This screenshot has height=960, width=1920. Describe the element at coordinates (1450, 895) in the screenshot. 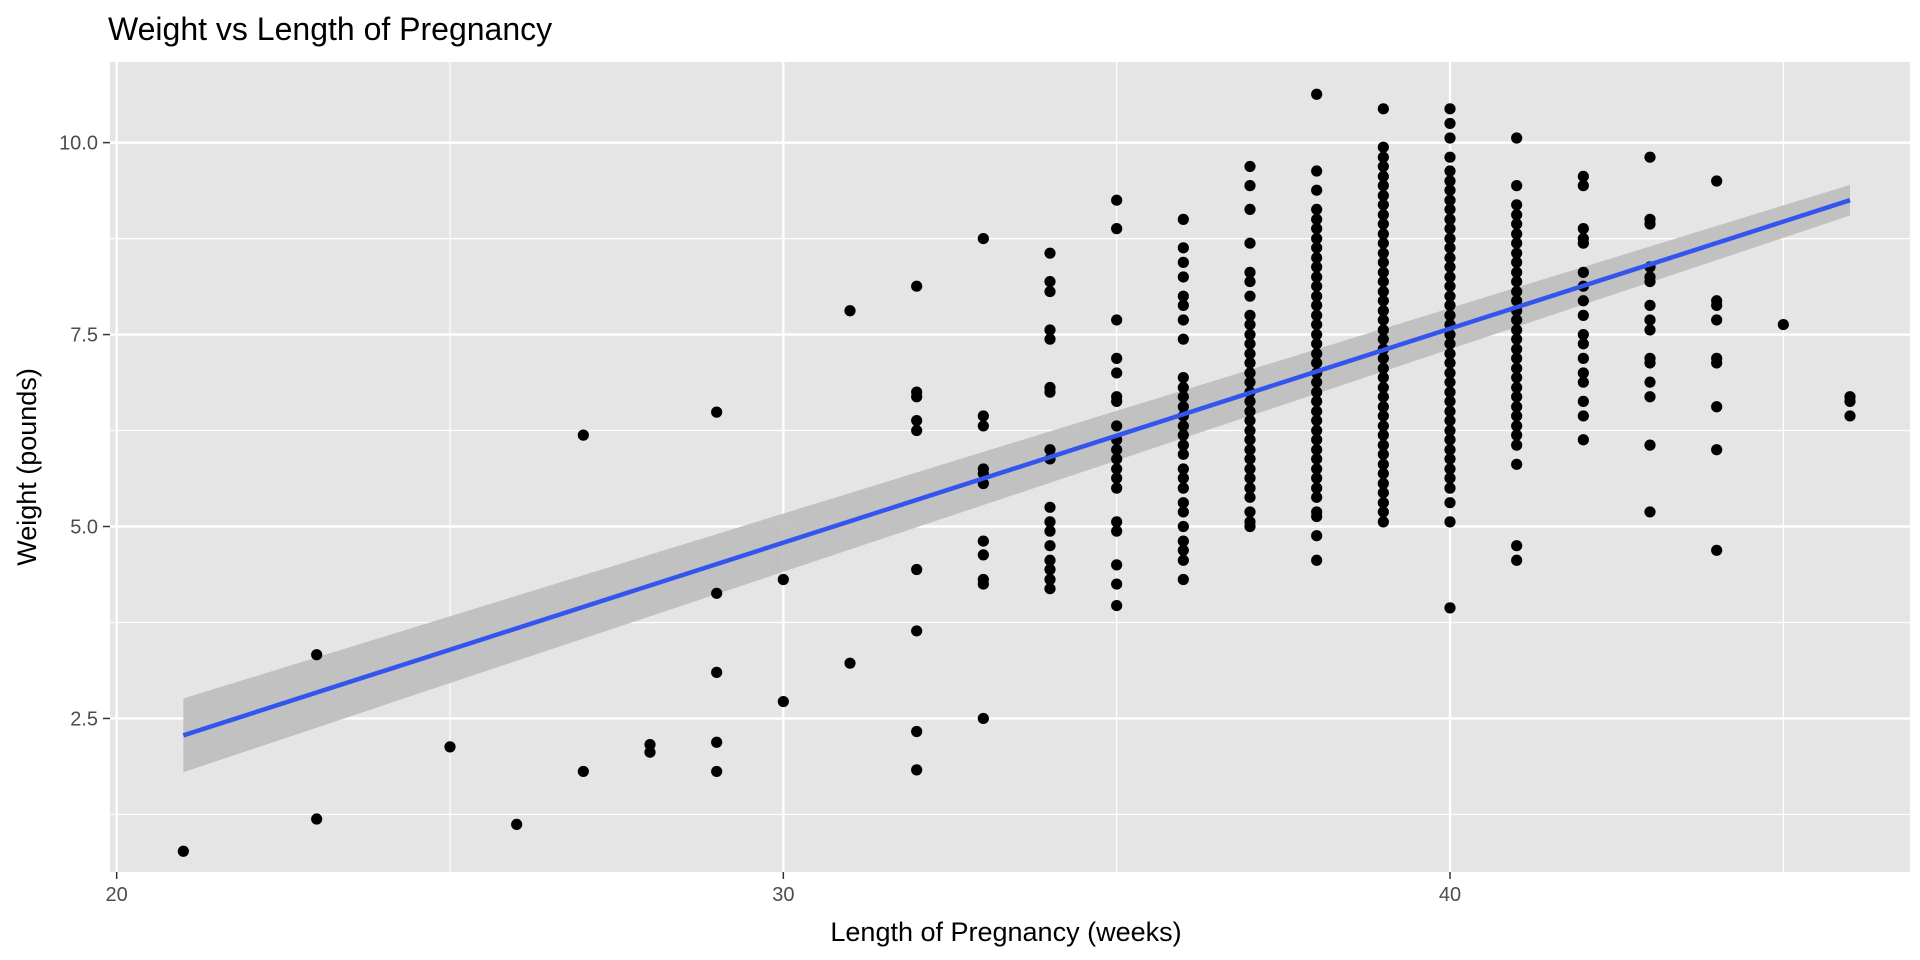

I see `x-tick-label: 40` at that location.